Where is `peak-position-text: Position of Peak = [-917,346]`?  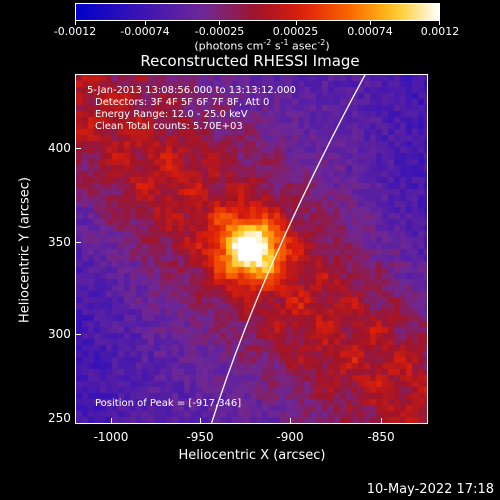
peak-position-text: Position of Peak = [-917,346] is located at coordinates (168, 403).